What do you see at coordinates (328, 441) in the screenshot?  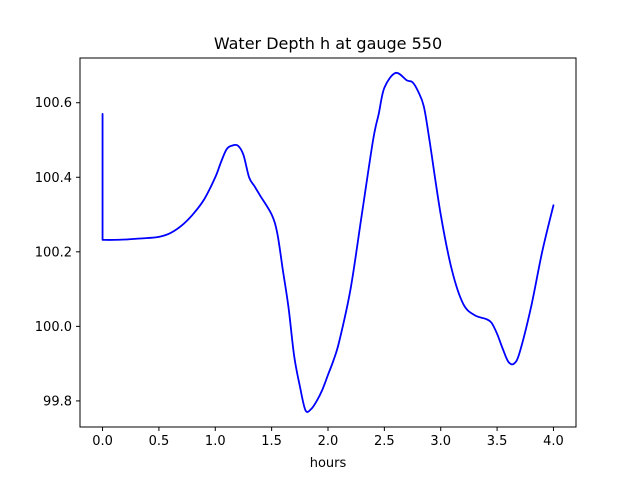 I see `x-tick-label: 2.0` at bounding box center [328, 441].